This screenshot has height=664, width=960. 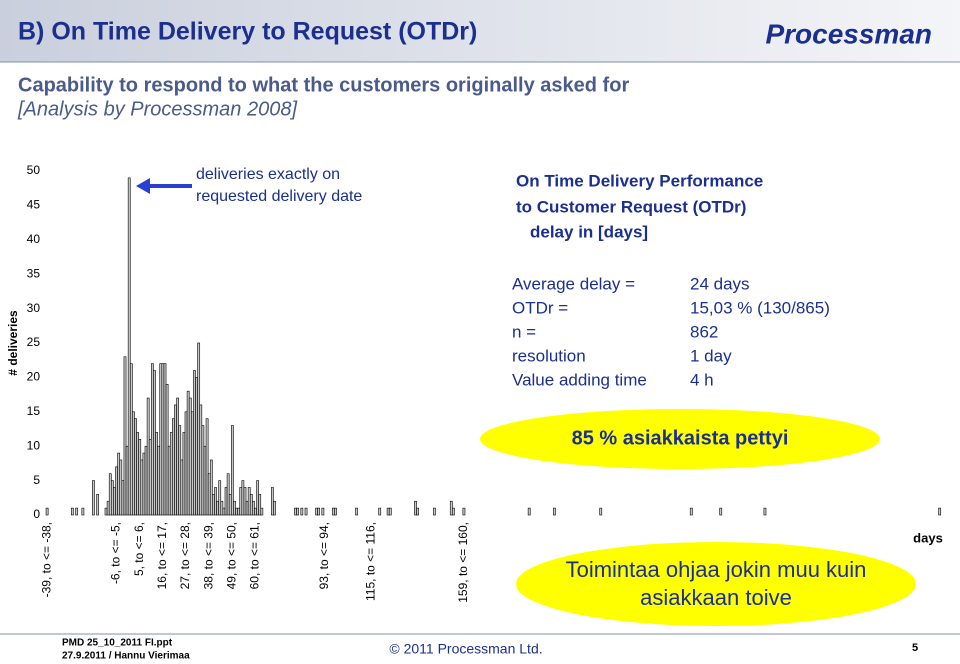 What do you see at coordinates (208, 555) in the screenshot?
I see `x-tick-label: 38, to <= 39,` at bounding box center [208, 555].